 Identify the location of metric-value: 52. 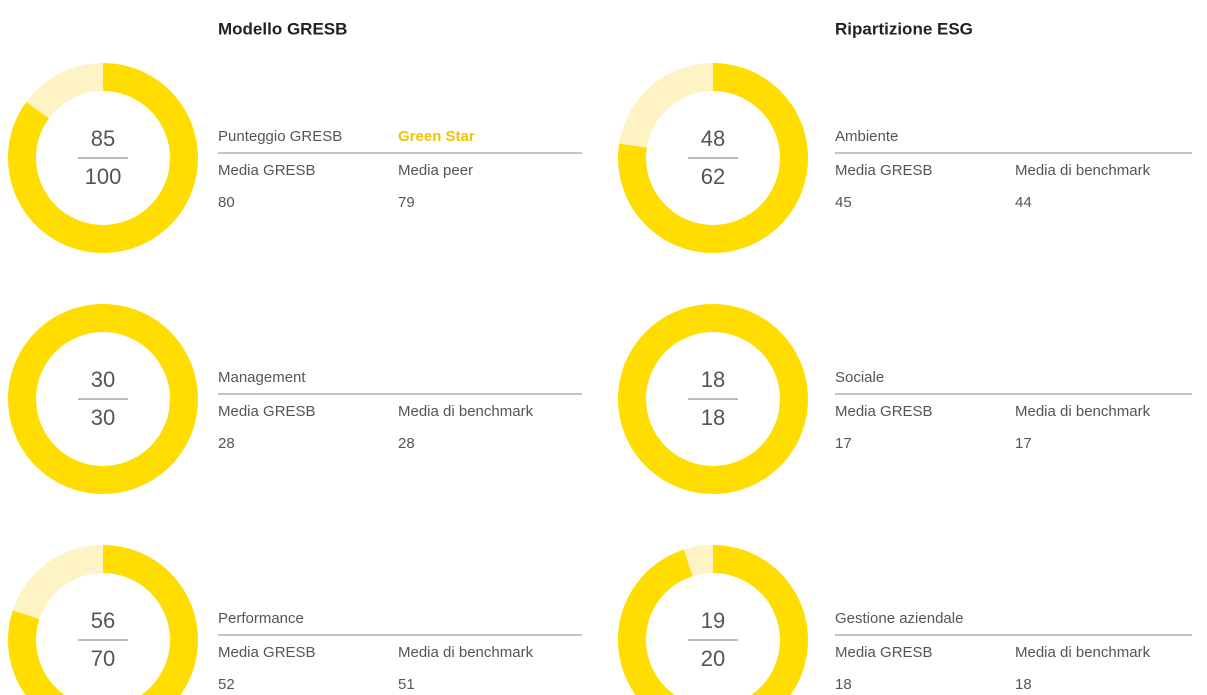
(226, 684).